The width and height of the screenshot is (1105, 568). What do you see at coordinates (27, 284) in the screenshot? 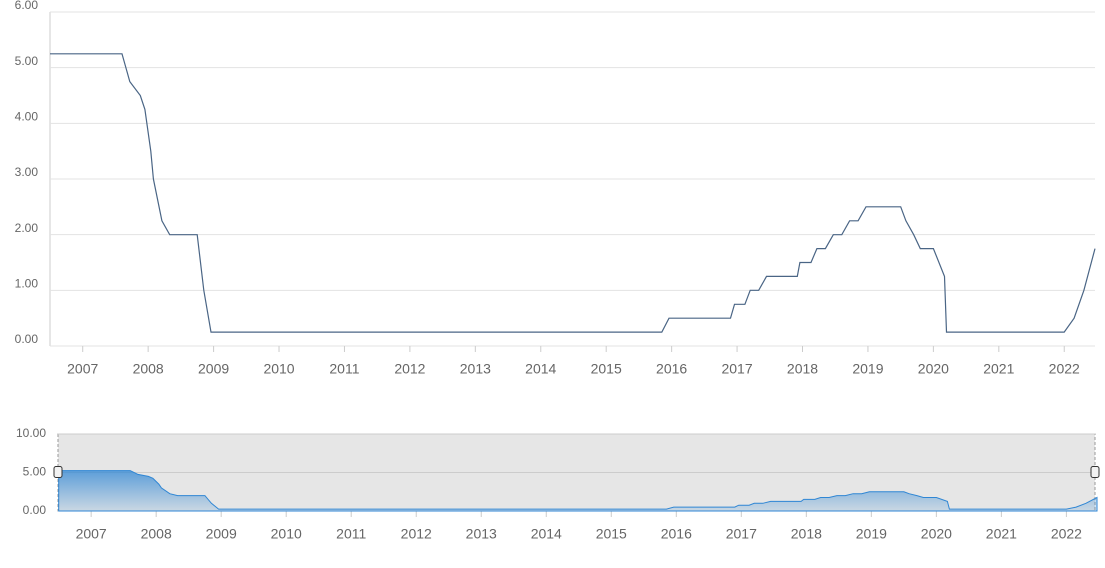
I see `y-tick-label: 1.00` at bounding box center [27, 284].